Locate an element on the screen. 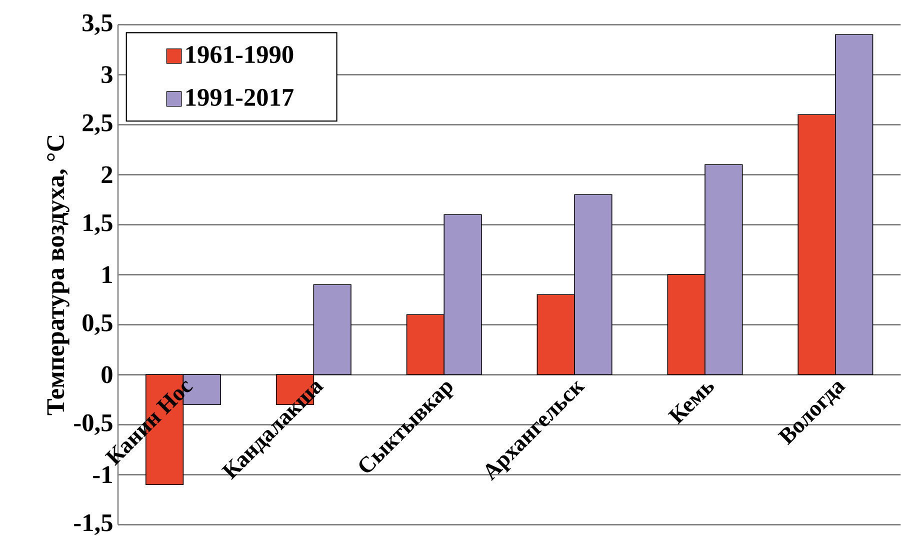  y-tick-label: 0 is located at coordinates (107, 375).